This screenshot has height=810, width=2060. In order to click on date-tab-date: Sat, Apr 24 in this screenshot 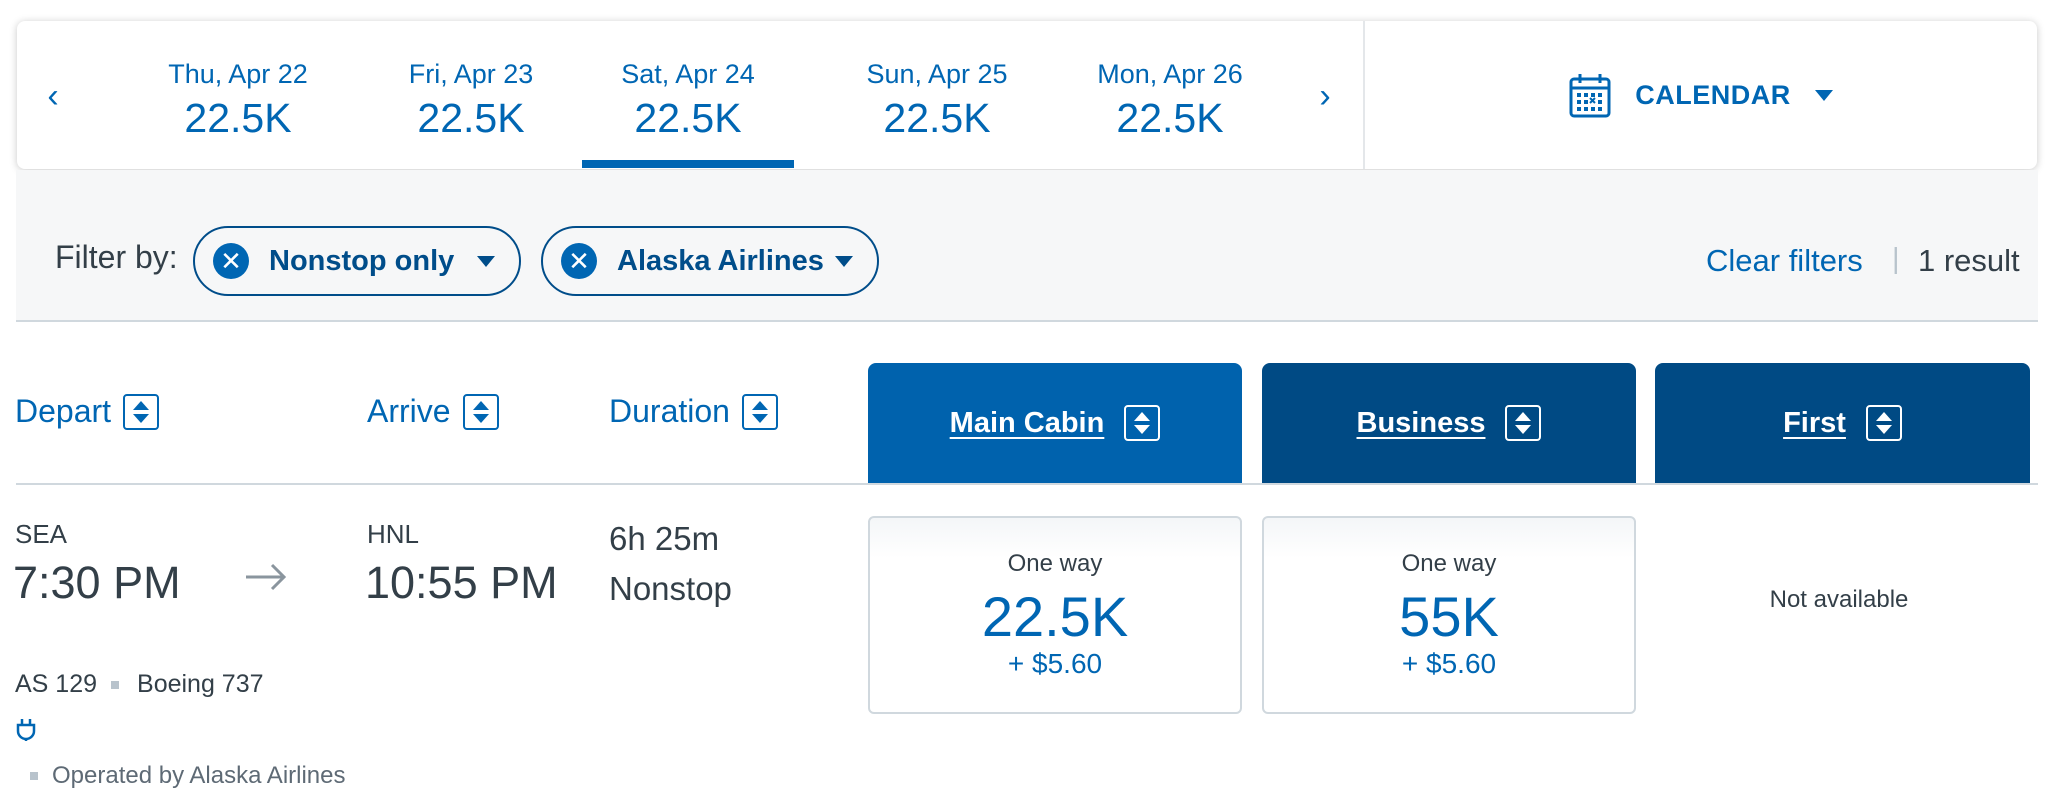, I will do `click(688, 74)`.